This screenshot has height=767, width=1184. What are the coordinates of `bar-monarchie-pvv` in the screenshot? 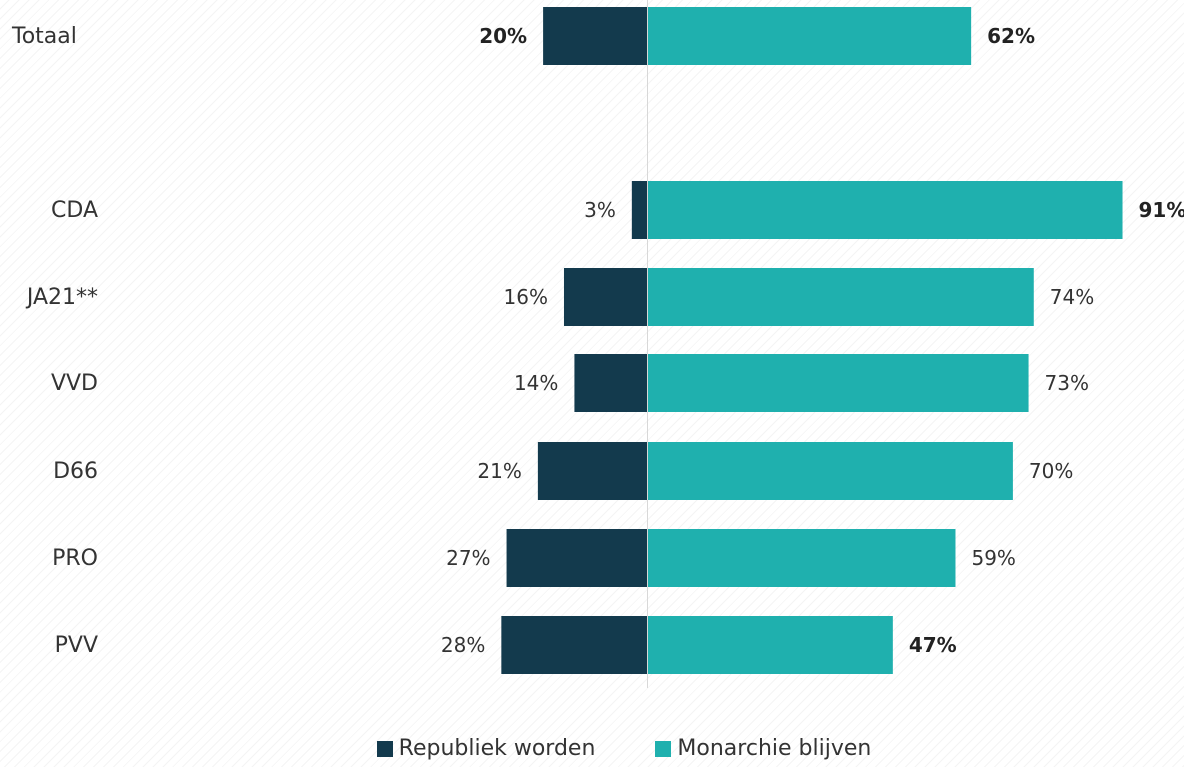 It's located at (770, 645).